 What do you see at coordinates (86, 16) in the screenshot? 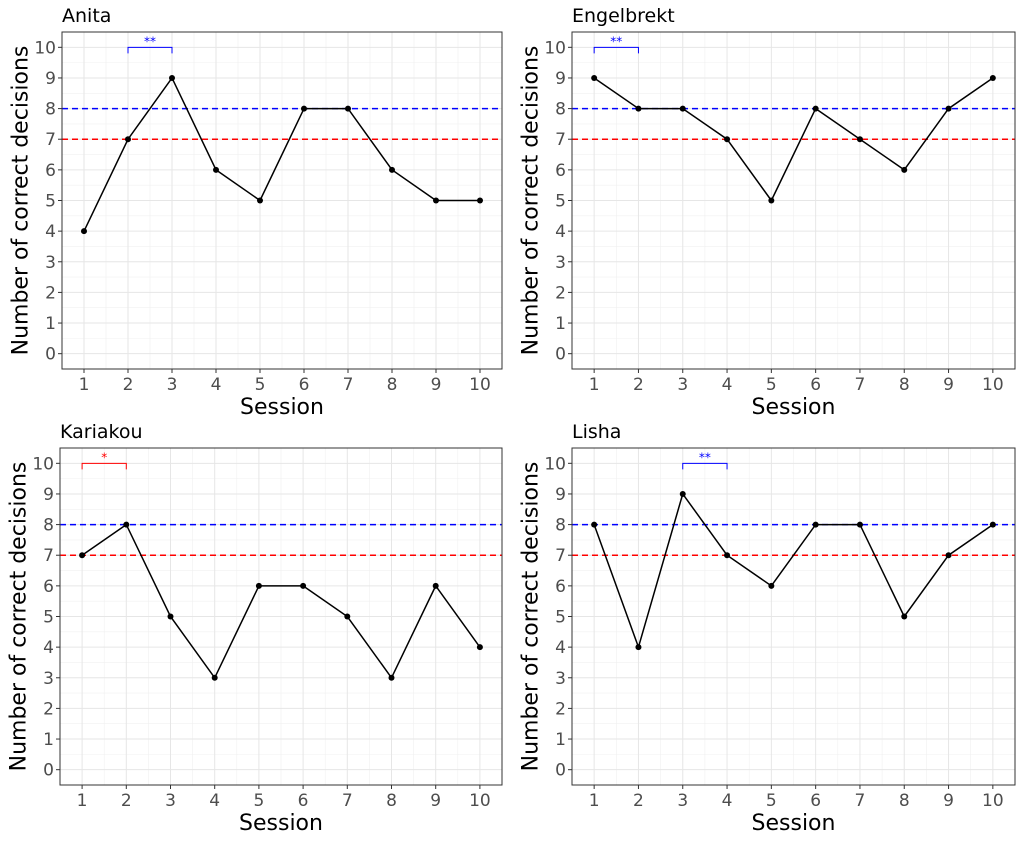
I see `panel-title: Anita` at bounding box center [86, 16].